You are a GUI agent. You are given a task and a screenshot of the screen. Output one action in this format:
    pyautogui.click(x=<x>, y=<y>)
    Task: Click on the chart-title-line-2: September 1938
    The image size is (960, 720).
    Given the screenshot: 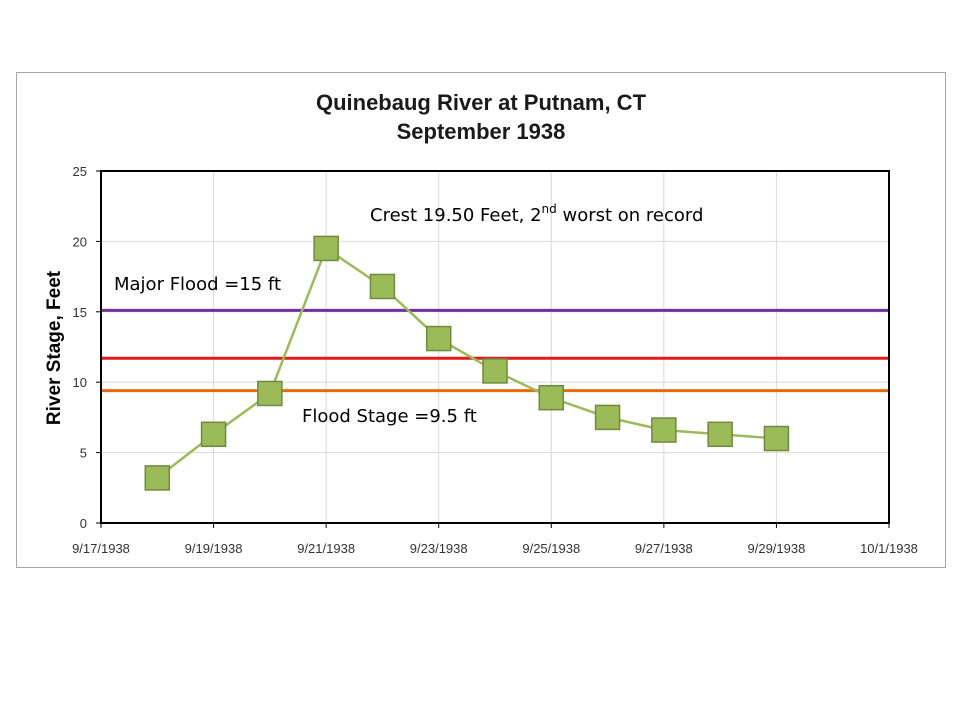 What is the action you would take?
    pyautogui.click(x=481, y=131)
    